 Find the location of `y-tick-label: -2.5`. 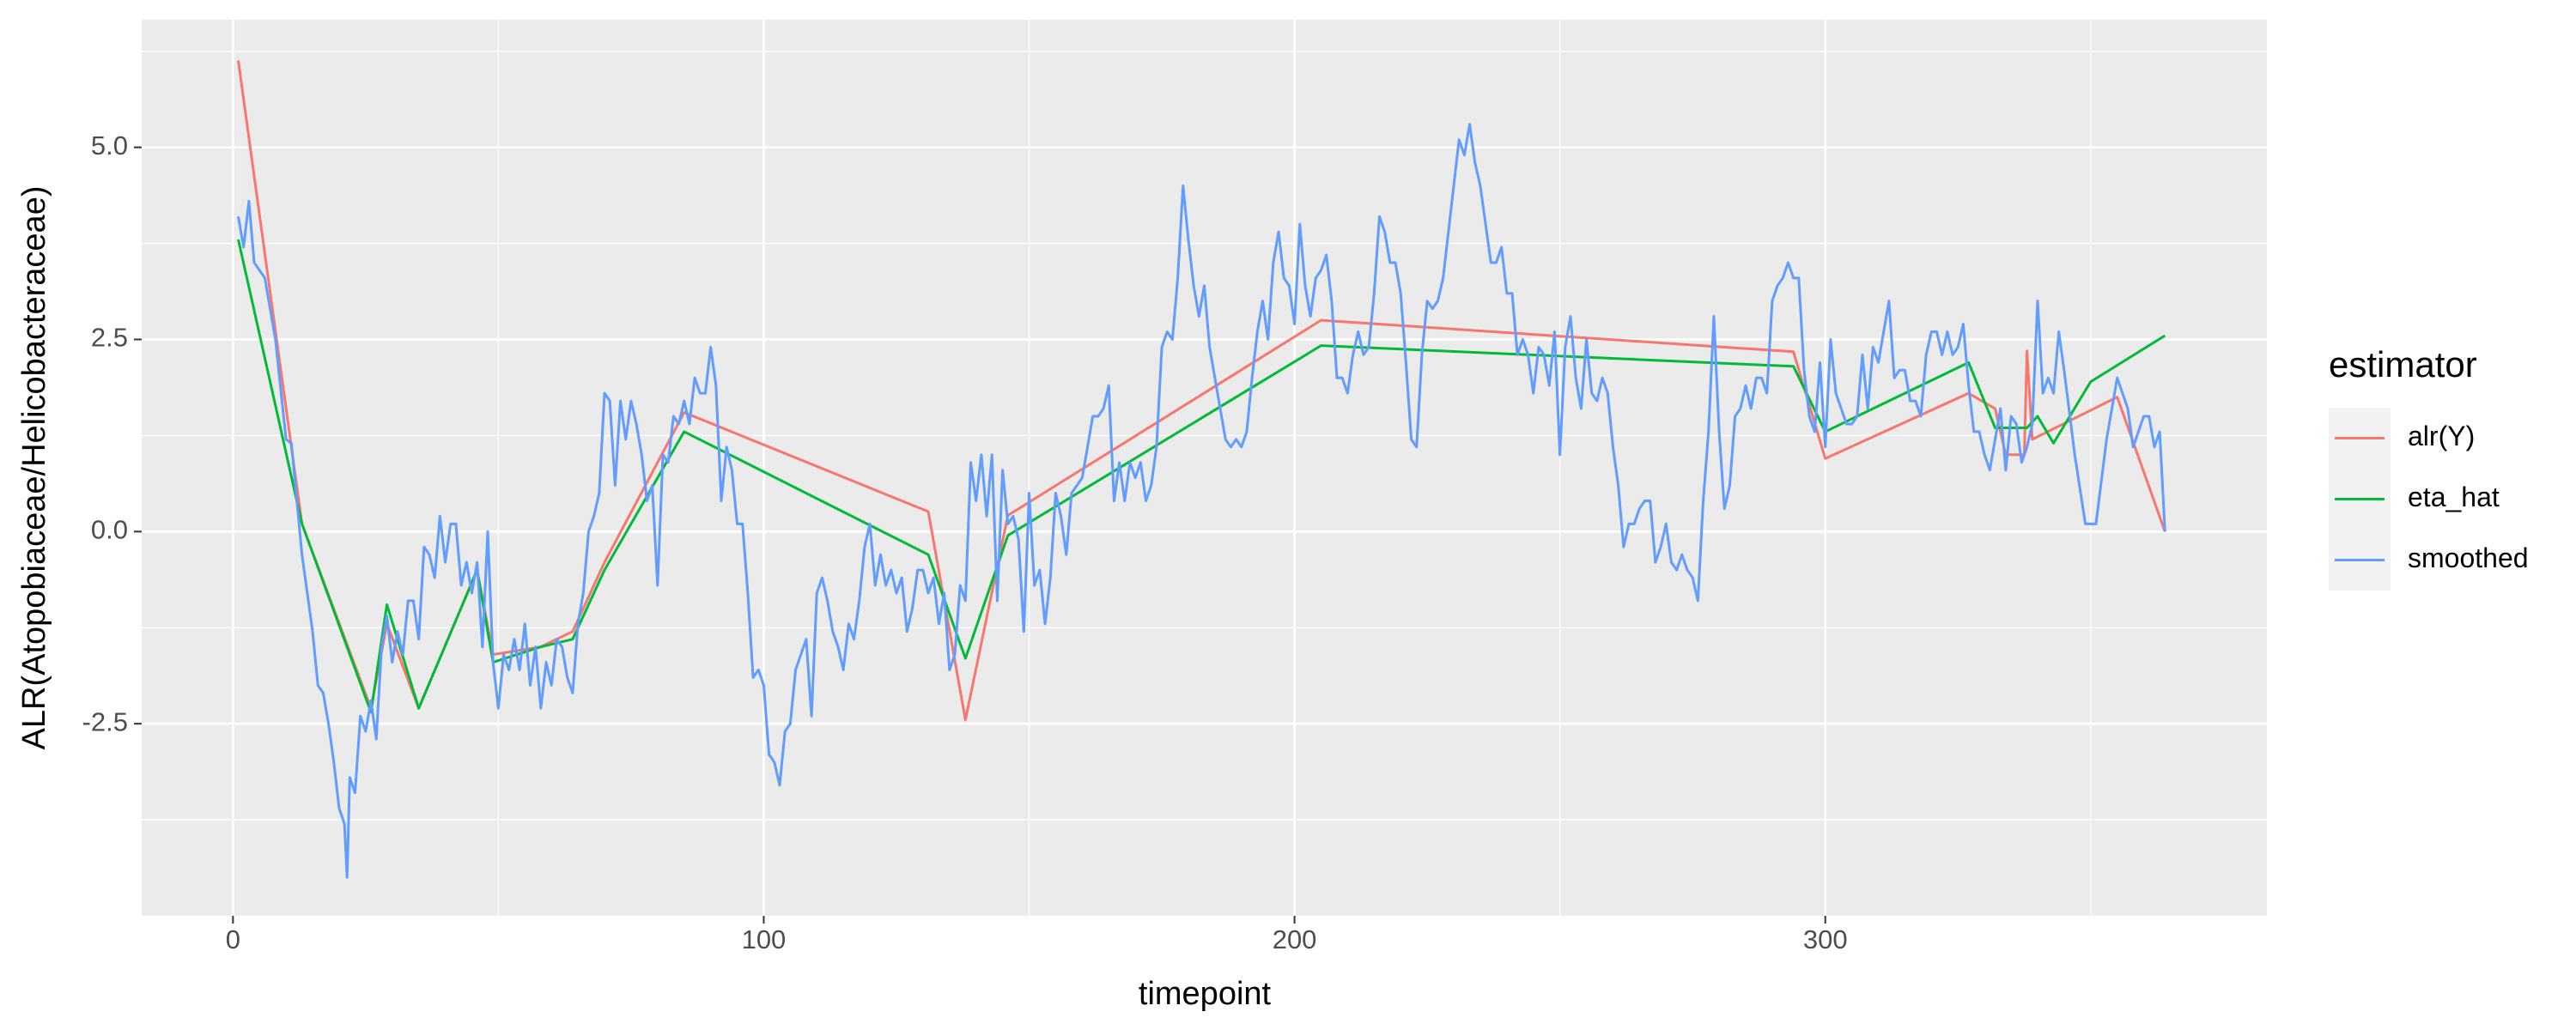

y-tick-label: -2.5 is located at coordinates (105, 721).